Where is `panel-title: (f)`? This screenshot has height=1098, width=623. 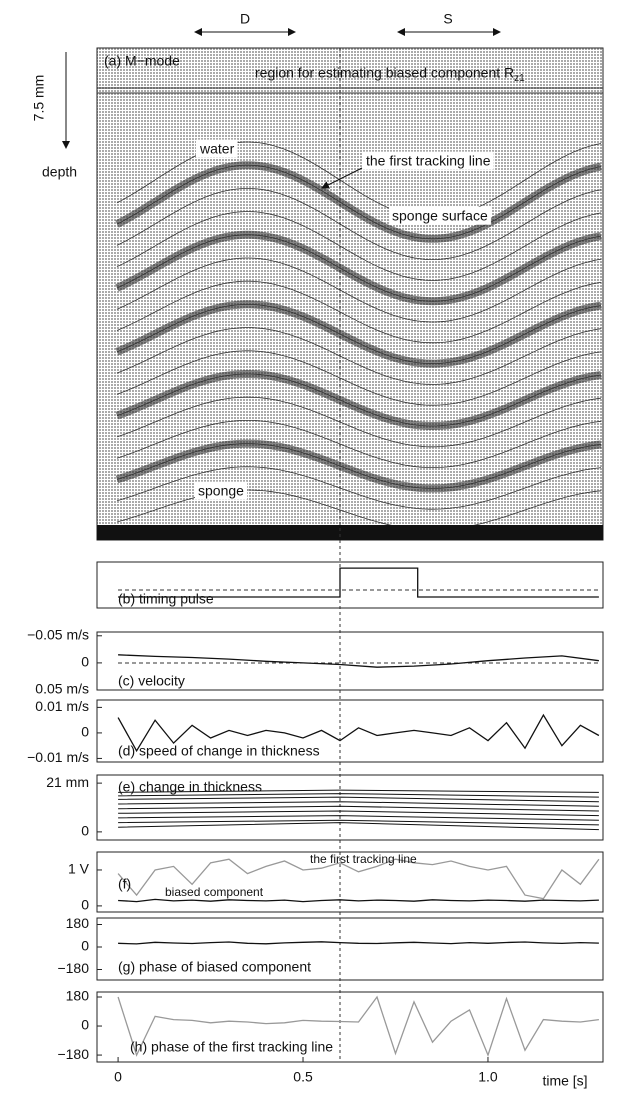
panel-title: (f) is located at coordinates (124, 884).